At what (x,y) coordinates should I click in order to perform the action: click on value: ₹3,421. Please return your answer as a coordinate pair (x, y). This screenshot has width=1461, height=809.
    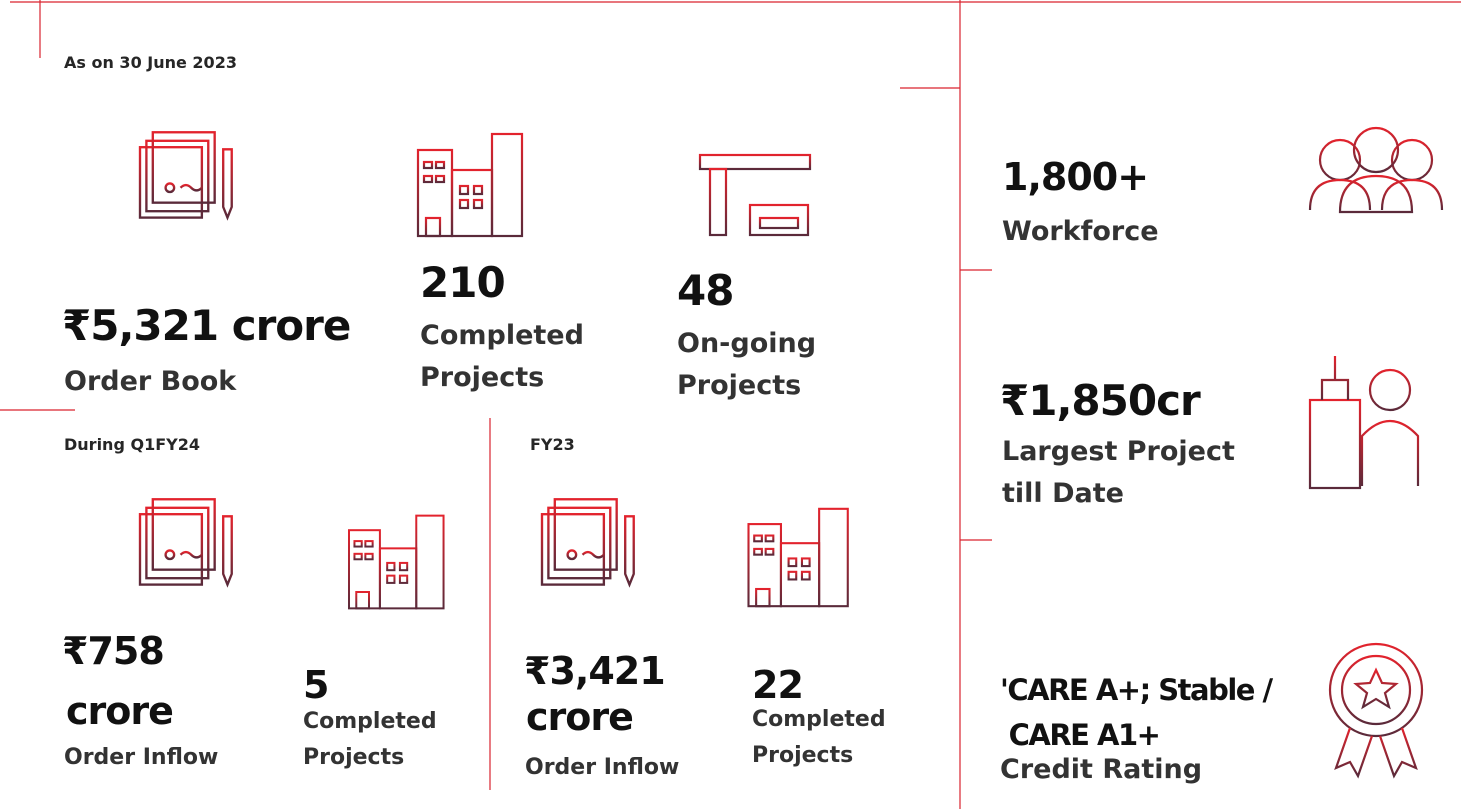
    Looking at the image, I should click on (594, 671).